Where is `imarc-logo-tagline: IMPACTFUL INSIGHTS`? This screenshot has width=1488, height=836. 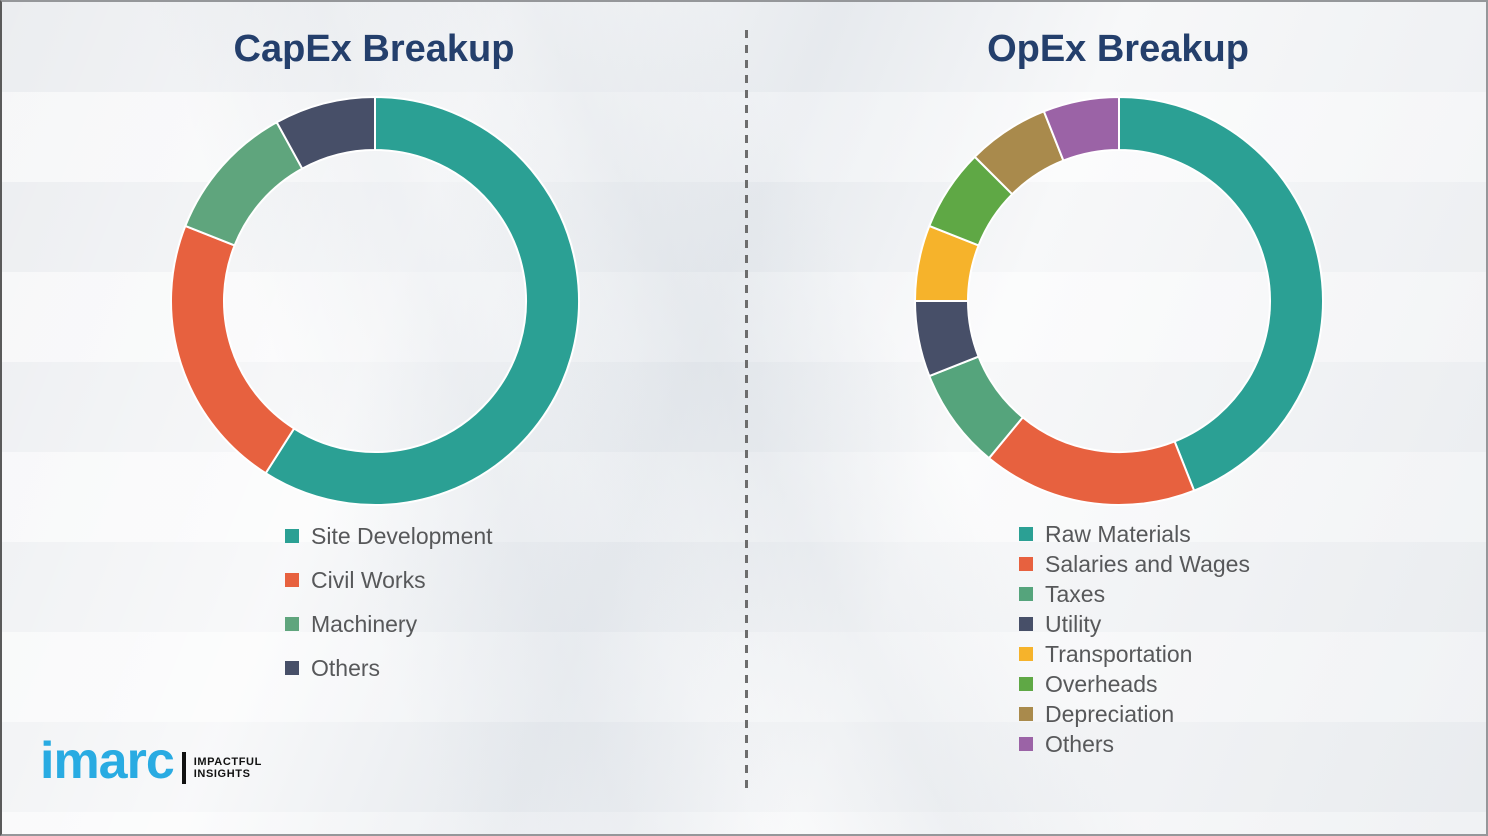 imarc-logo-tagline: IMPACTFUL INSIGHTS is located at coordinates (228, 768).